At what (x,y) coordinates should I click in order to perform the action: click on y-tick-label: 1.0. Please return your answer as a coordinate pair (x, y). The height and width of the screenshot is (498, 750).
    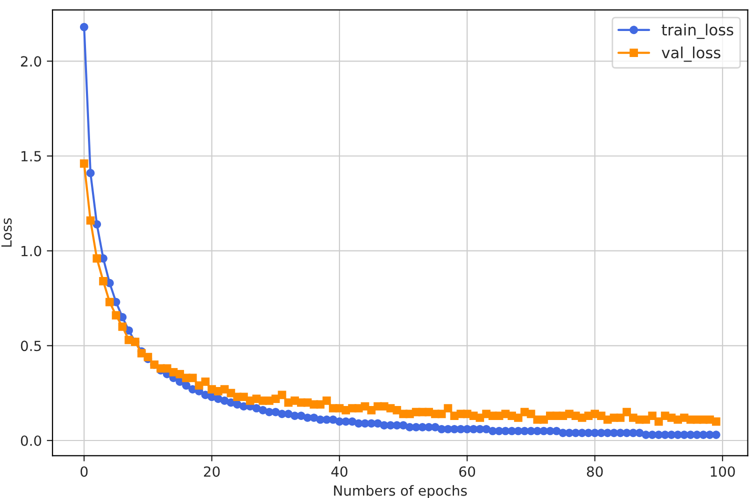
    Looking at the image, I should click on (32, 251).